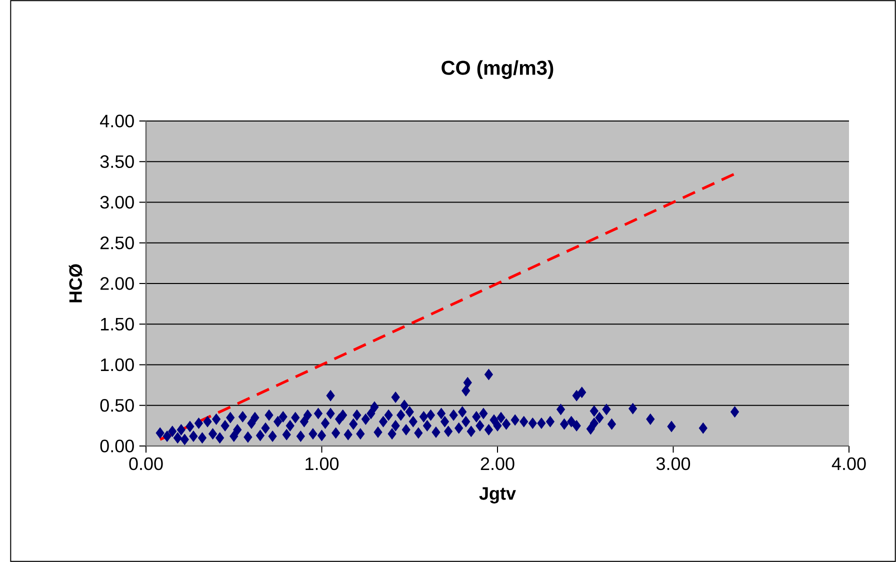 The height and width of the screenshot is (562, 896). I want to click on y-tick-label: 3.50, so click(117, 161).